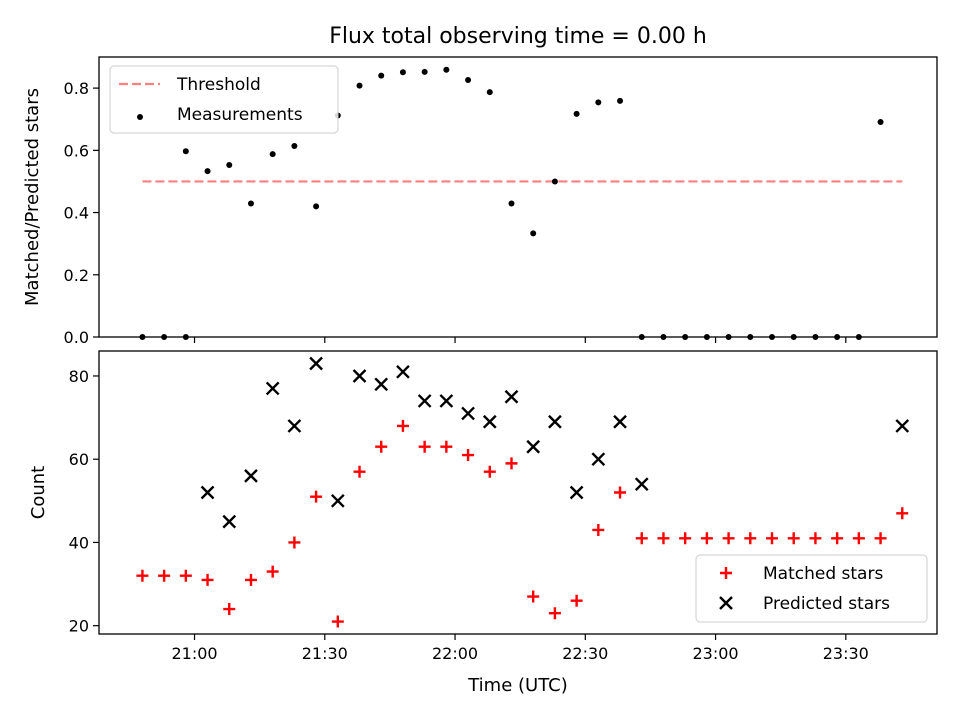 This screenshot has height=720, width=960. I want to click on y-tick-label: 20, so click(79, 626).